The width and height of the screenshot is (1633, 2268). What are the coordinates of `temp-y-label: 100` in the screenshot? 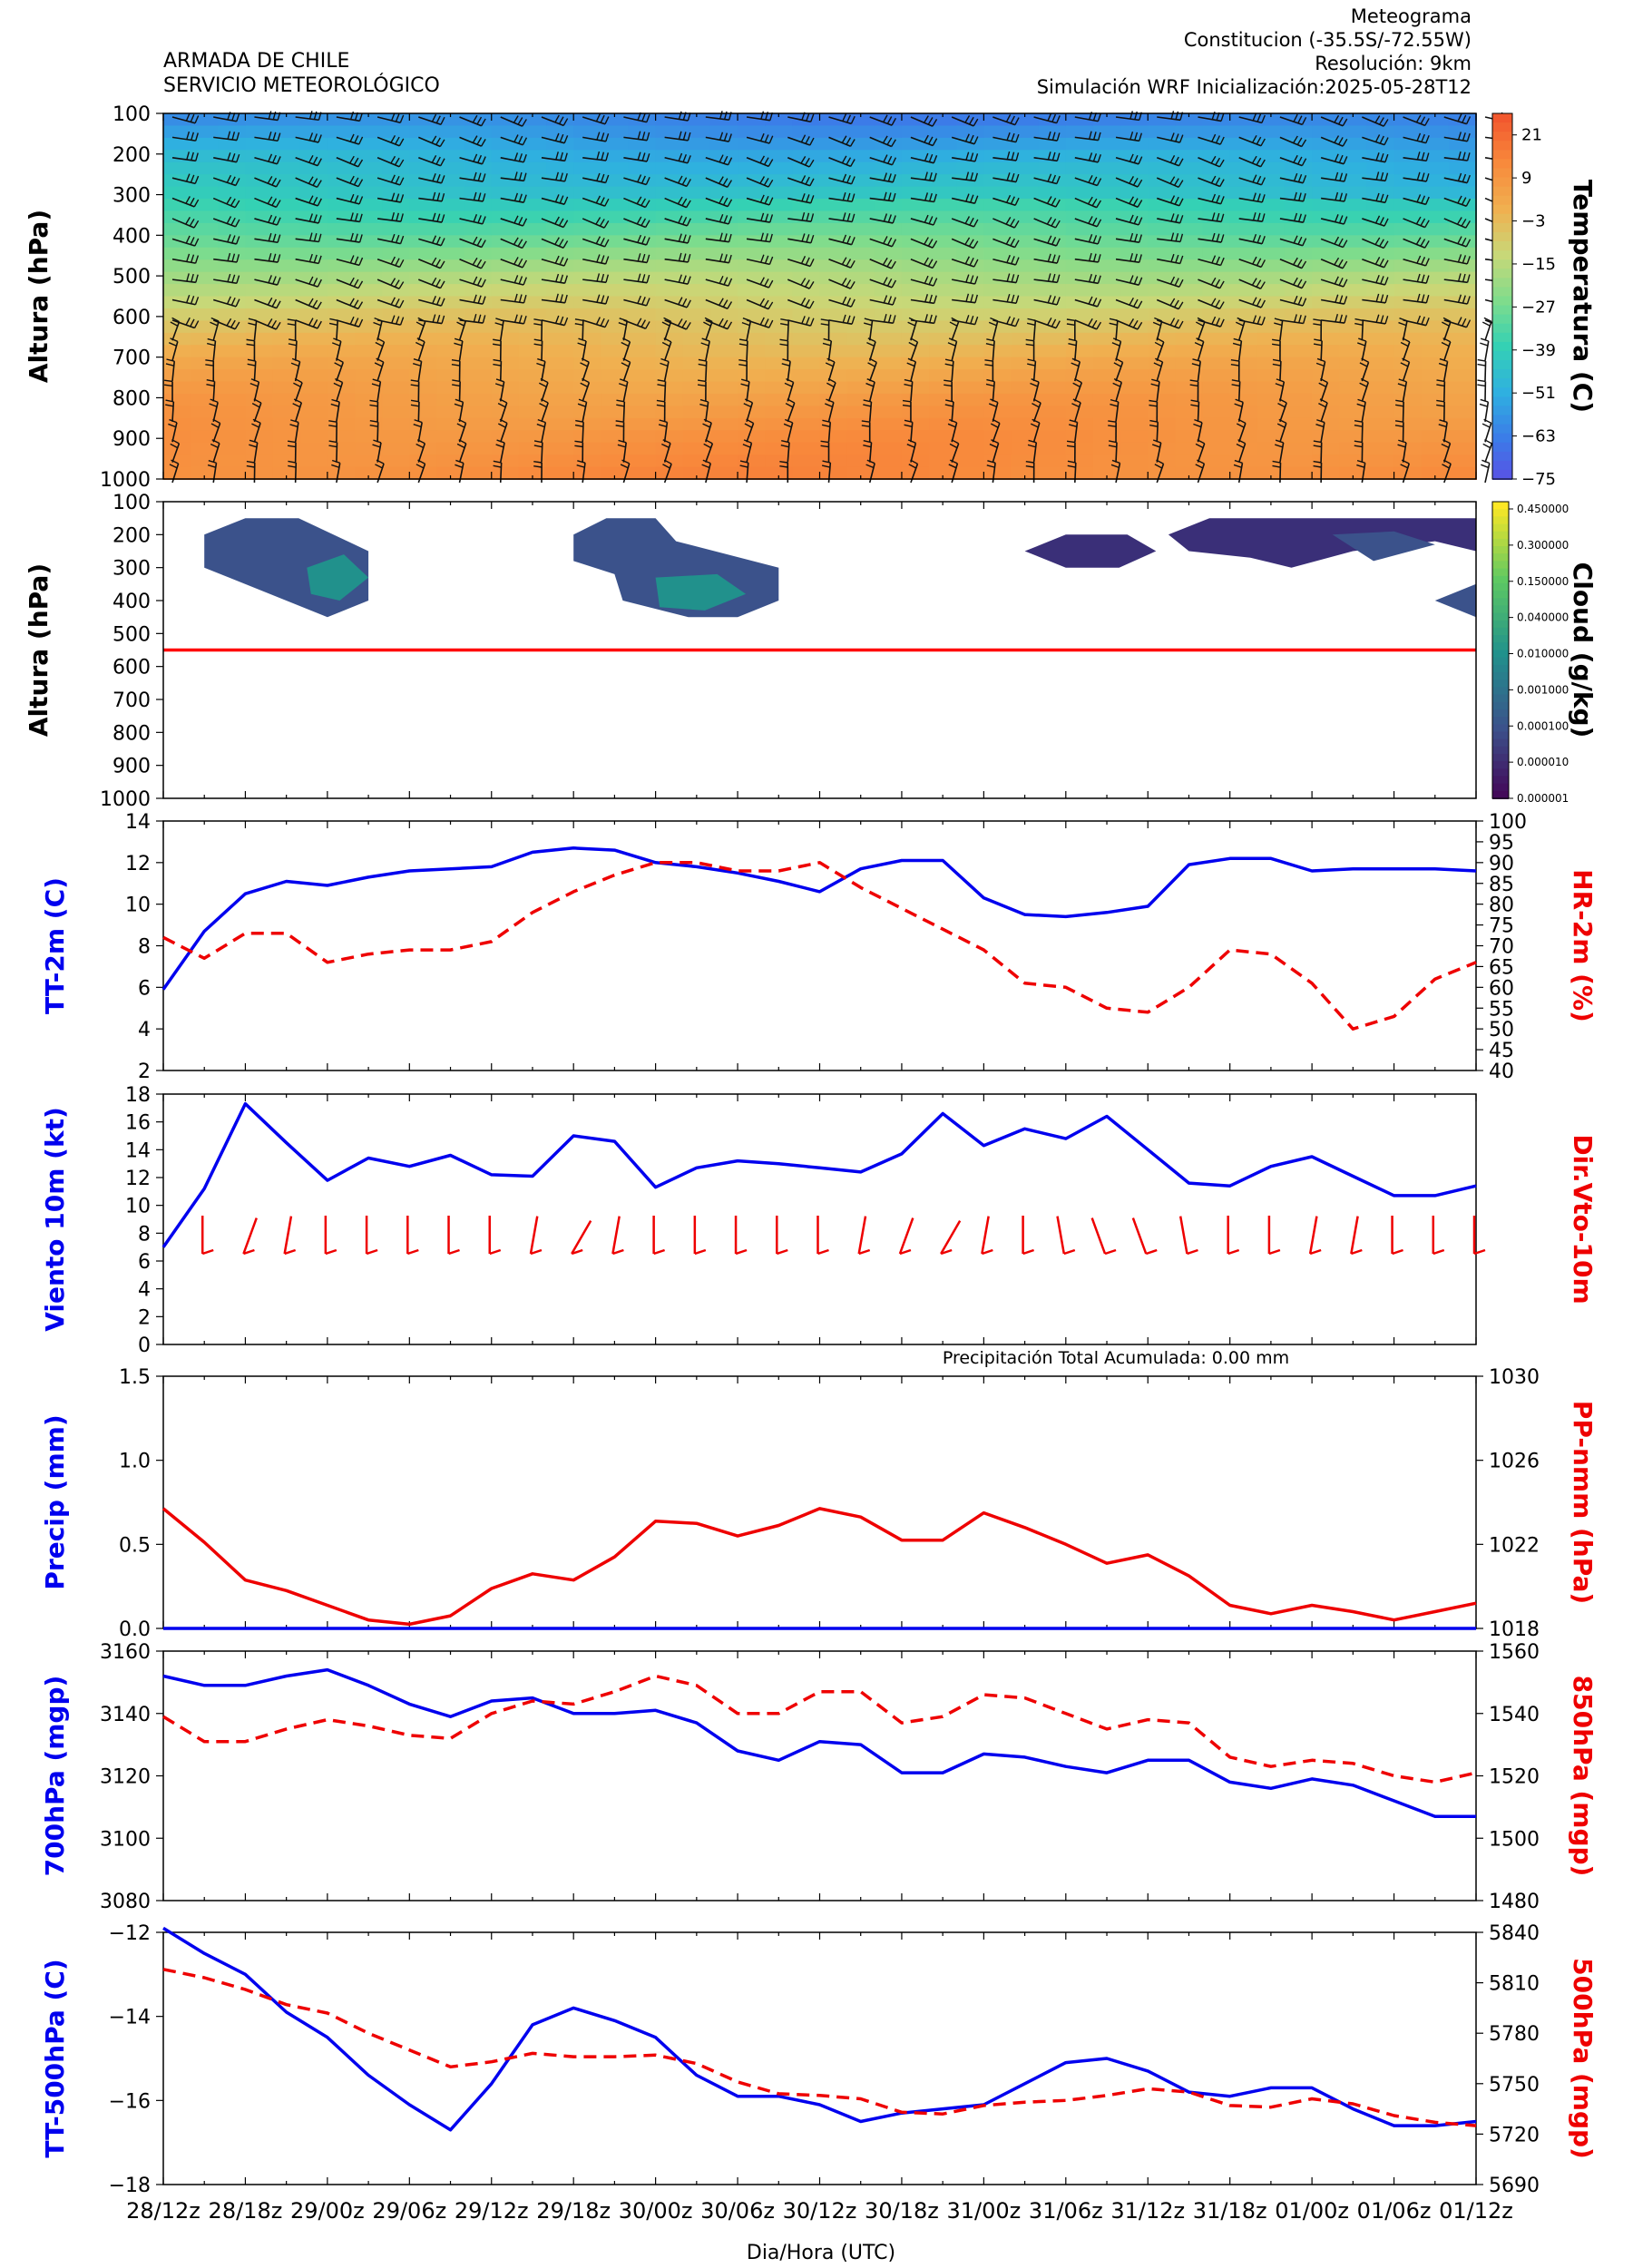 It's located at (131, 115).